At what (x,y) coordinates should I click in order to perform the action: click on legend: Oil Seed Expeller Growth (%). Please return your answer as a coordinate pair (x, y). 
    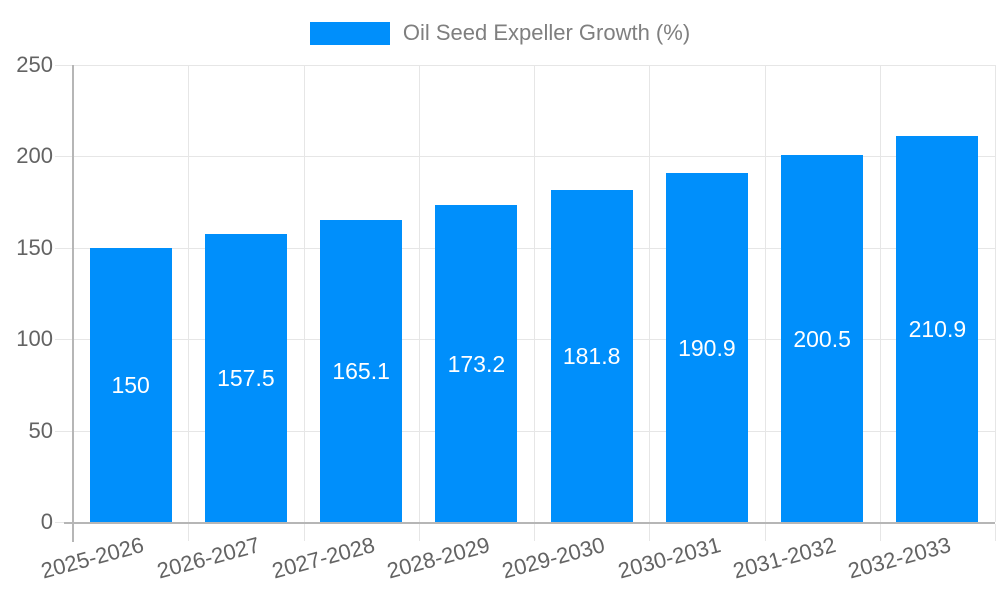
    Looking at the image, I should click on (500, 33).